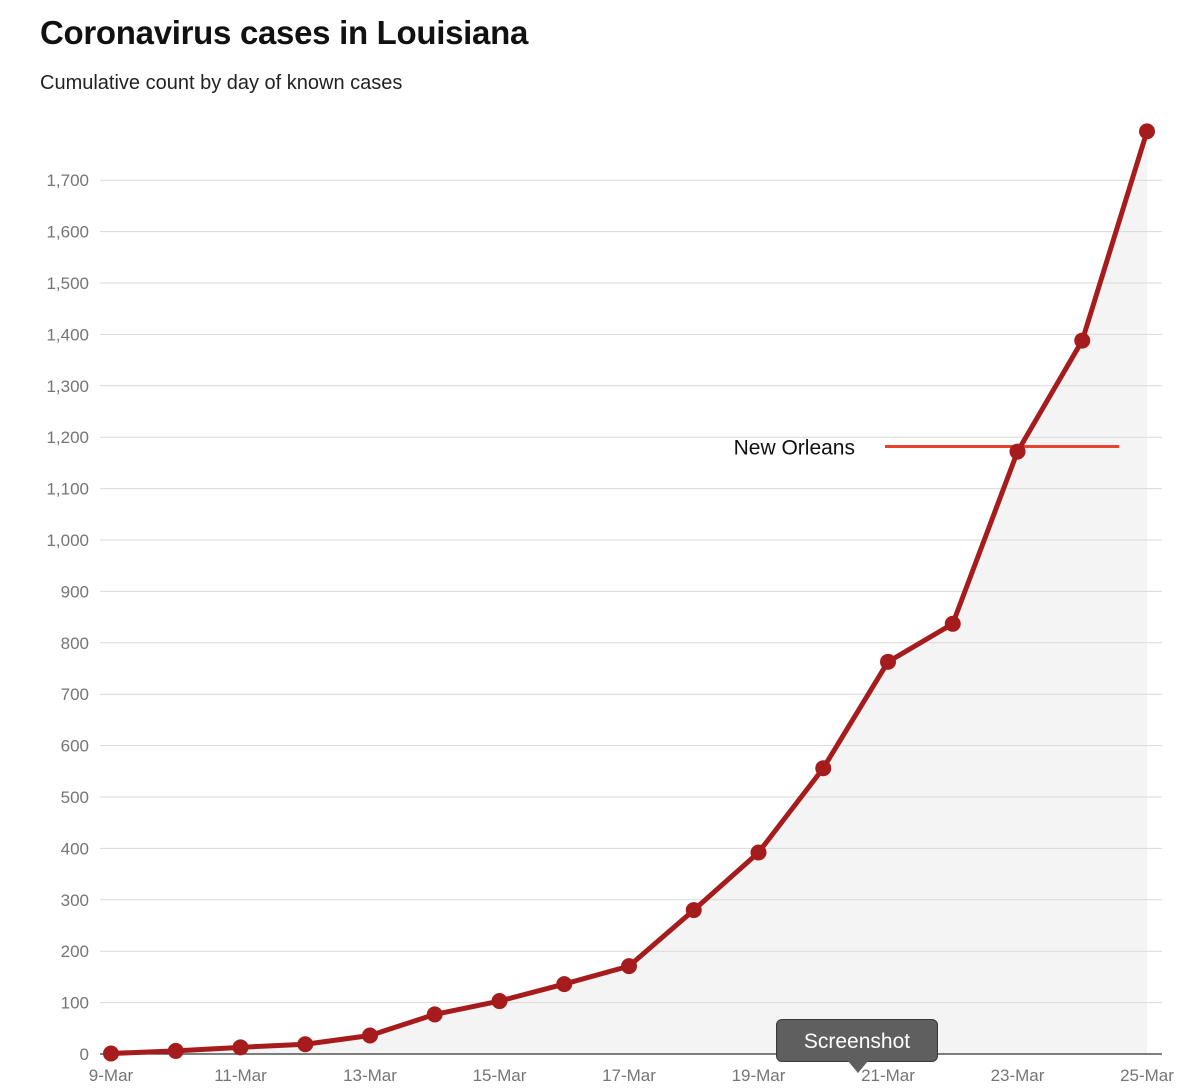 This screenshot has width=1200, height=1088. What do you see at coordinates (75, 746) in the screenshot?
I see `y-tick-label: 600` at bounding box center [75, 746].